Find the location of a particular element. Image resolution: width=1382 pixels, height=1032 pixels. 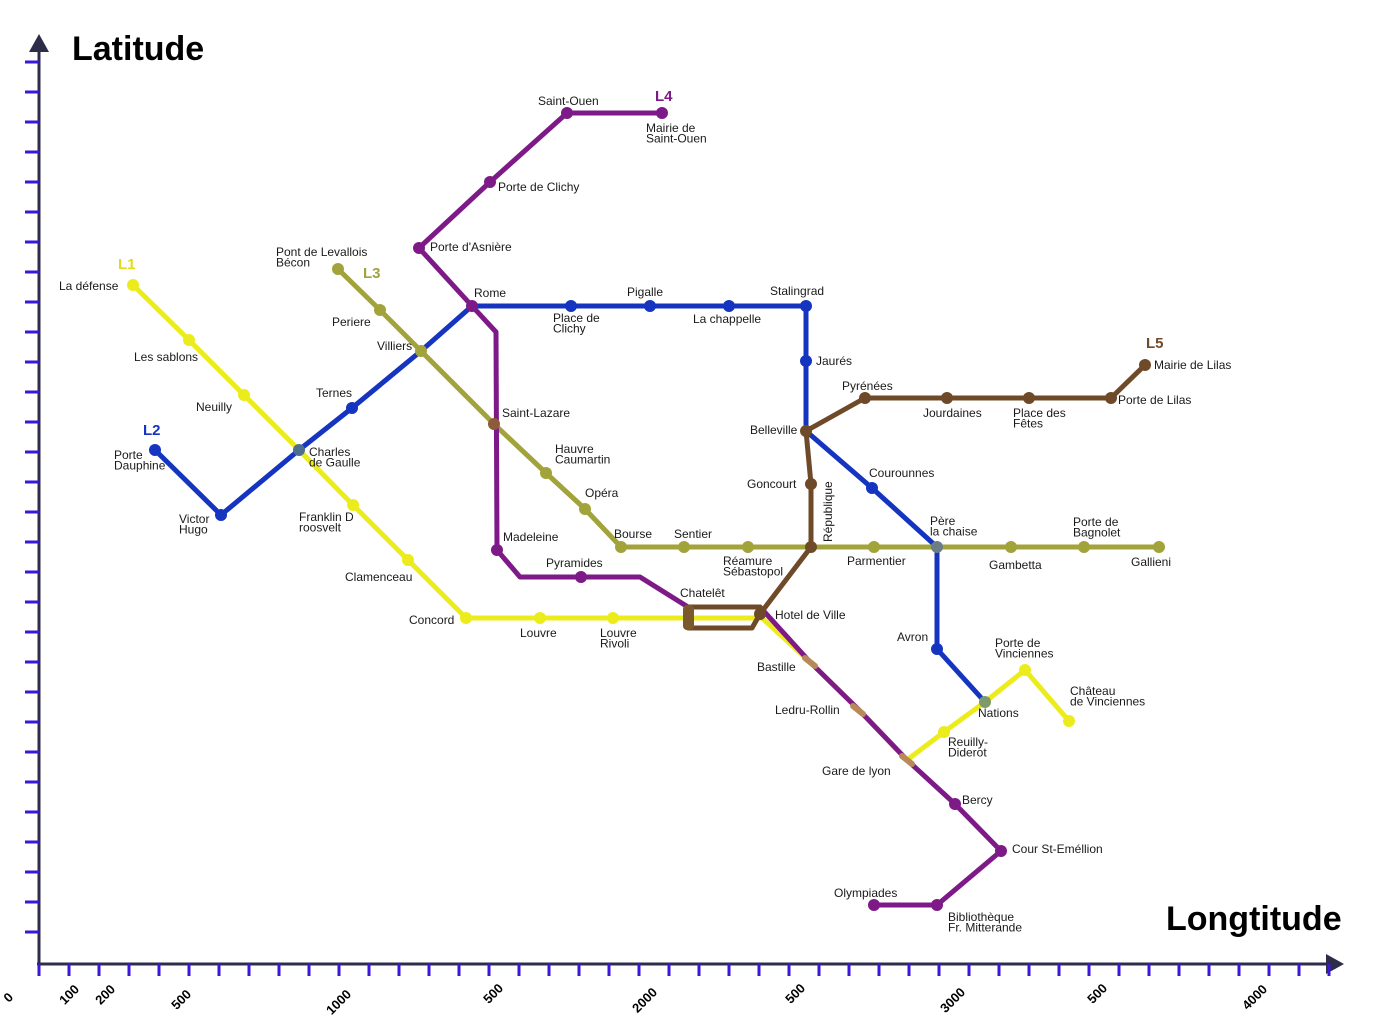

line-label-l2: L2 is located at coordinates (152, 430).